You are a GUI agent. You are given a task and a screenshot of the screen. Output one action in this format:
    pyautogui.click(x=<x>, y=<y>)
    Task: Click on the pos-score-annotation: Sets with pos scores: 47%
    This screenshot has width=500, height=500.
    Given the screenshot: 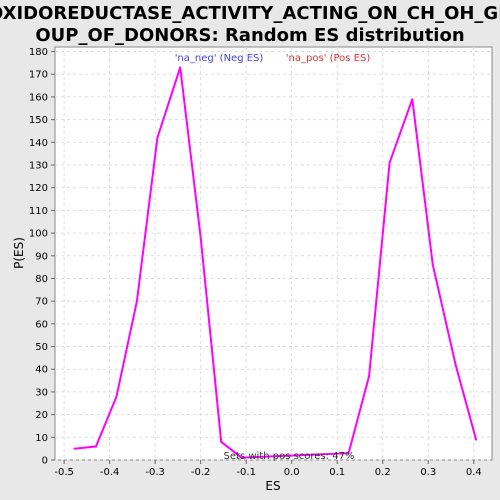 What is the action you would take?
    pyautogui.click(x=289, y=456)
    